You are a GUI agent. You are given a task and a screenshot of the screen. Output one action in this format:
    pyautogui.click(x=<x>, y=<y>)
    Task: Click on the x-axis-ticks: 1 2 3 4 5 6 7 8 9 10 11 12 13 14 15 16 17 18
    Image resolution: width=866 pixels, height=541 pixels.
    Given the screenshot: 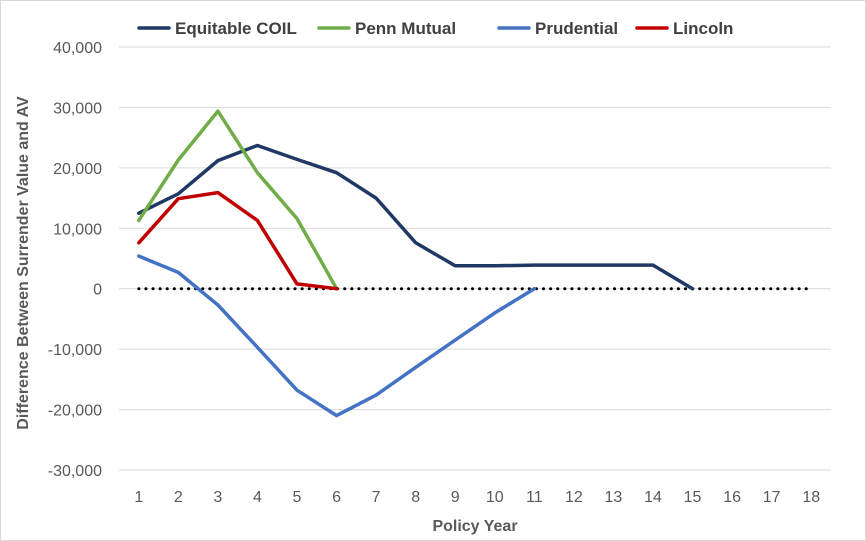 What is the action you would take?
    pyautogui.click(x=477, y=497)
    